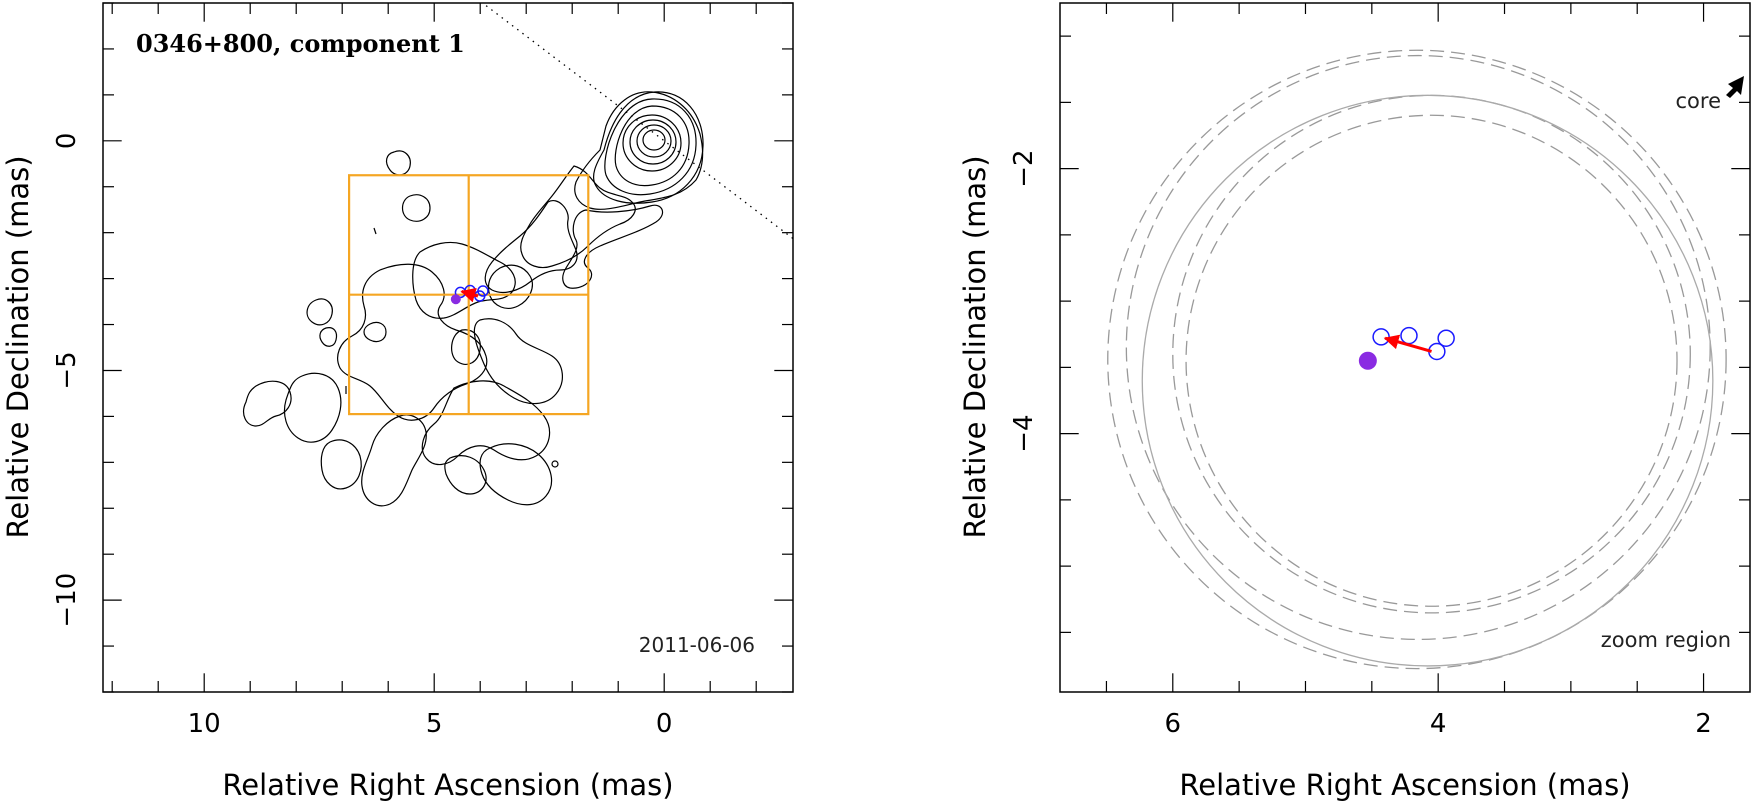 This screenshot has width=1753, height=811. I want to click on left-date-label: 2011-06-06, so click(697, 645).